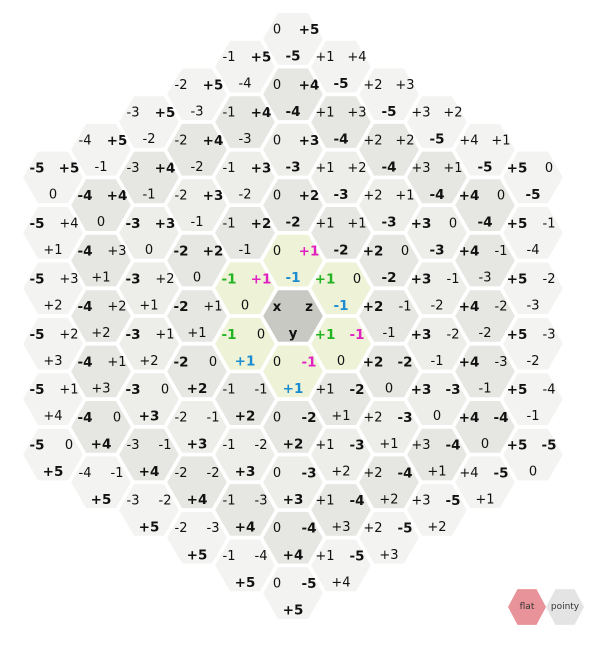  Describe the element at coordinates (197, 205) in the screenshot. I see `hex-cell: -2 +3 -1` at that location.